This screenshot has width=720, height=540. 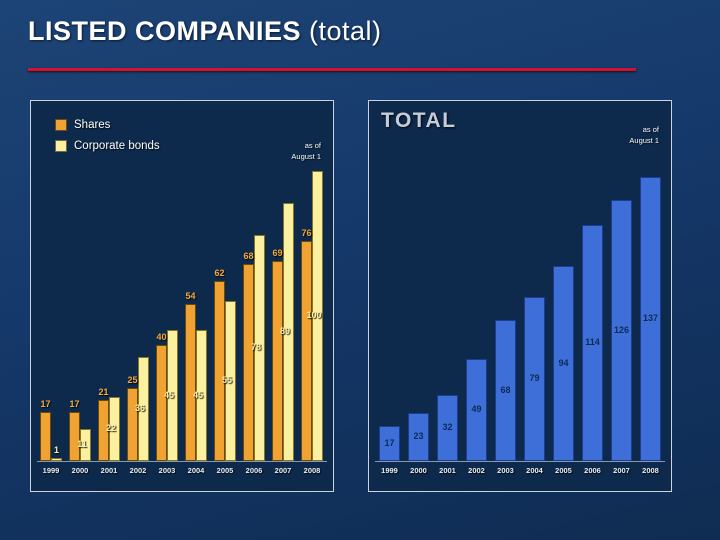 I want to click on corporate-bonds-swatch-icon, so click(x=61, y=146).